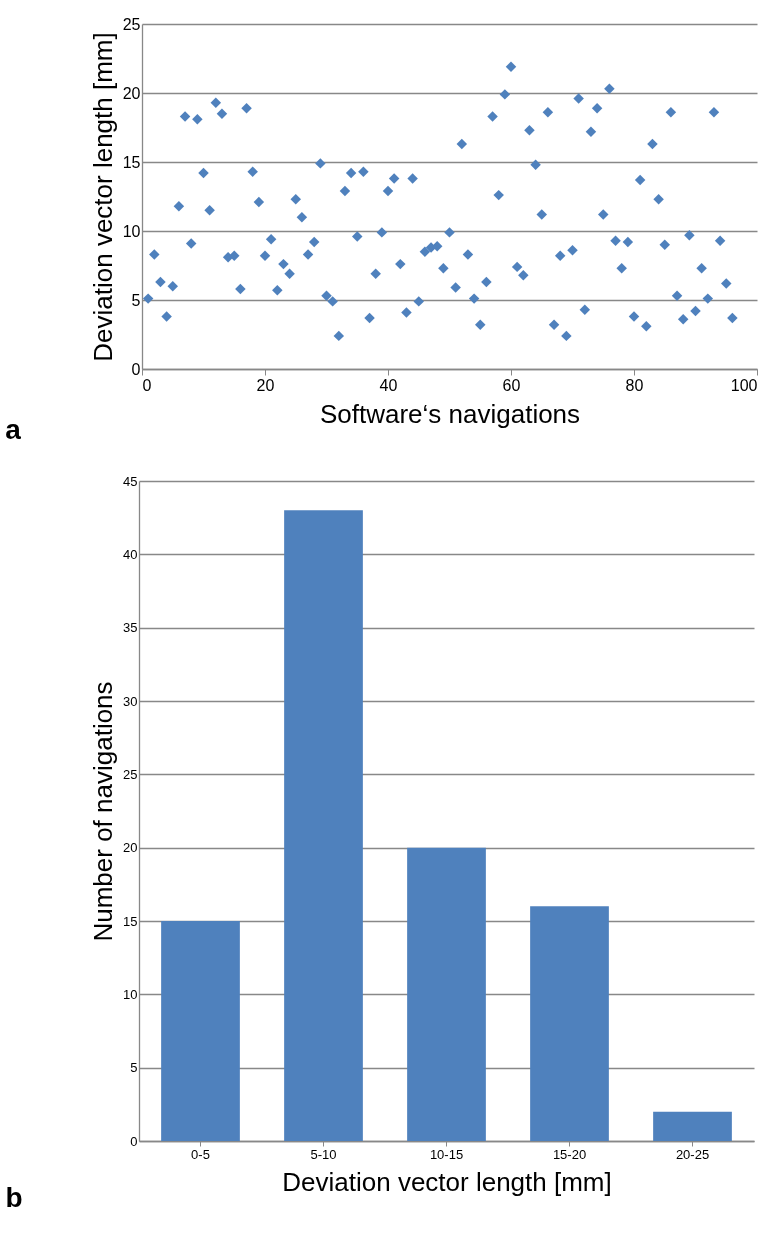 This screenshot has height=1253, width=767. What do you see at coordinates (447, 1181) in the screenshot?
I see `x-axis-title: Deviation vector length [mm]` at bounding box center [447, 1181].